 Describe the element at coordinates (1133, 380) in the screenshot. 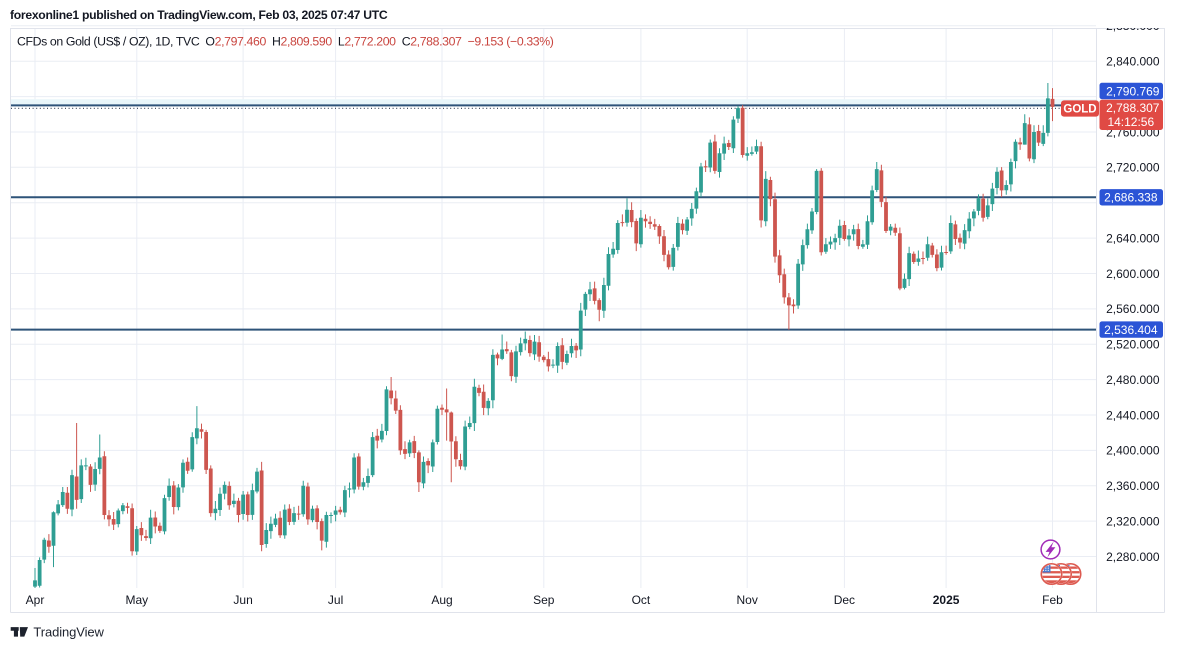

I see `svg-text: 2,480.000` at that location.